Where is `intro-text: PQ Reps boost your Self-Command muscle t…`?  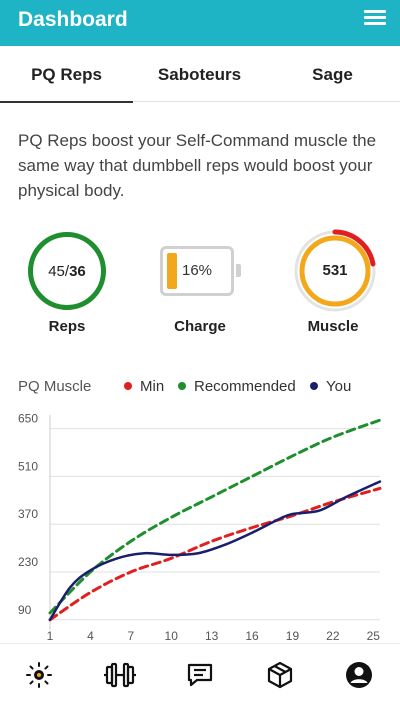 intro-text: PQ Reps boost your Self-Command muscle t… is located at coordinates (197, 165).